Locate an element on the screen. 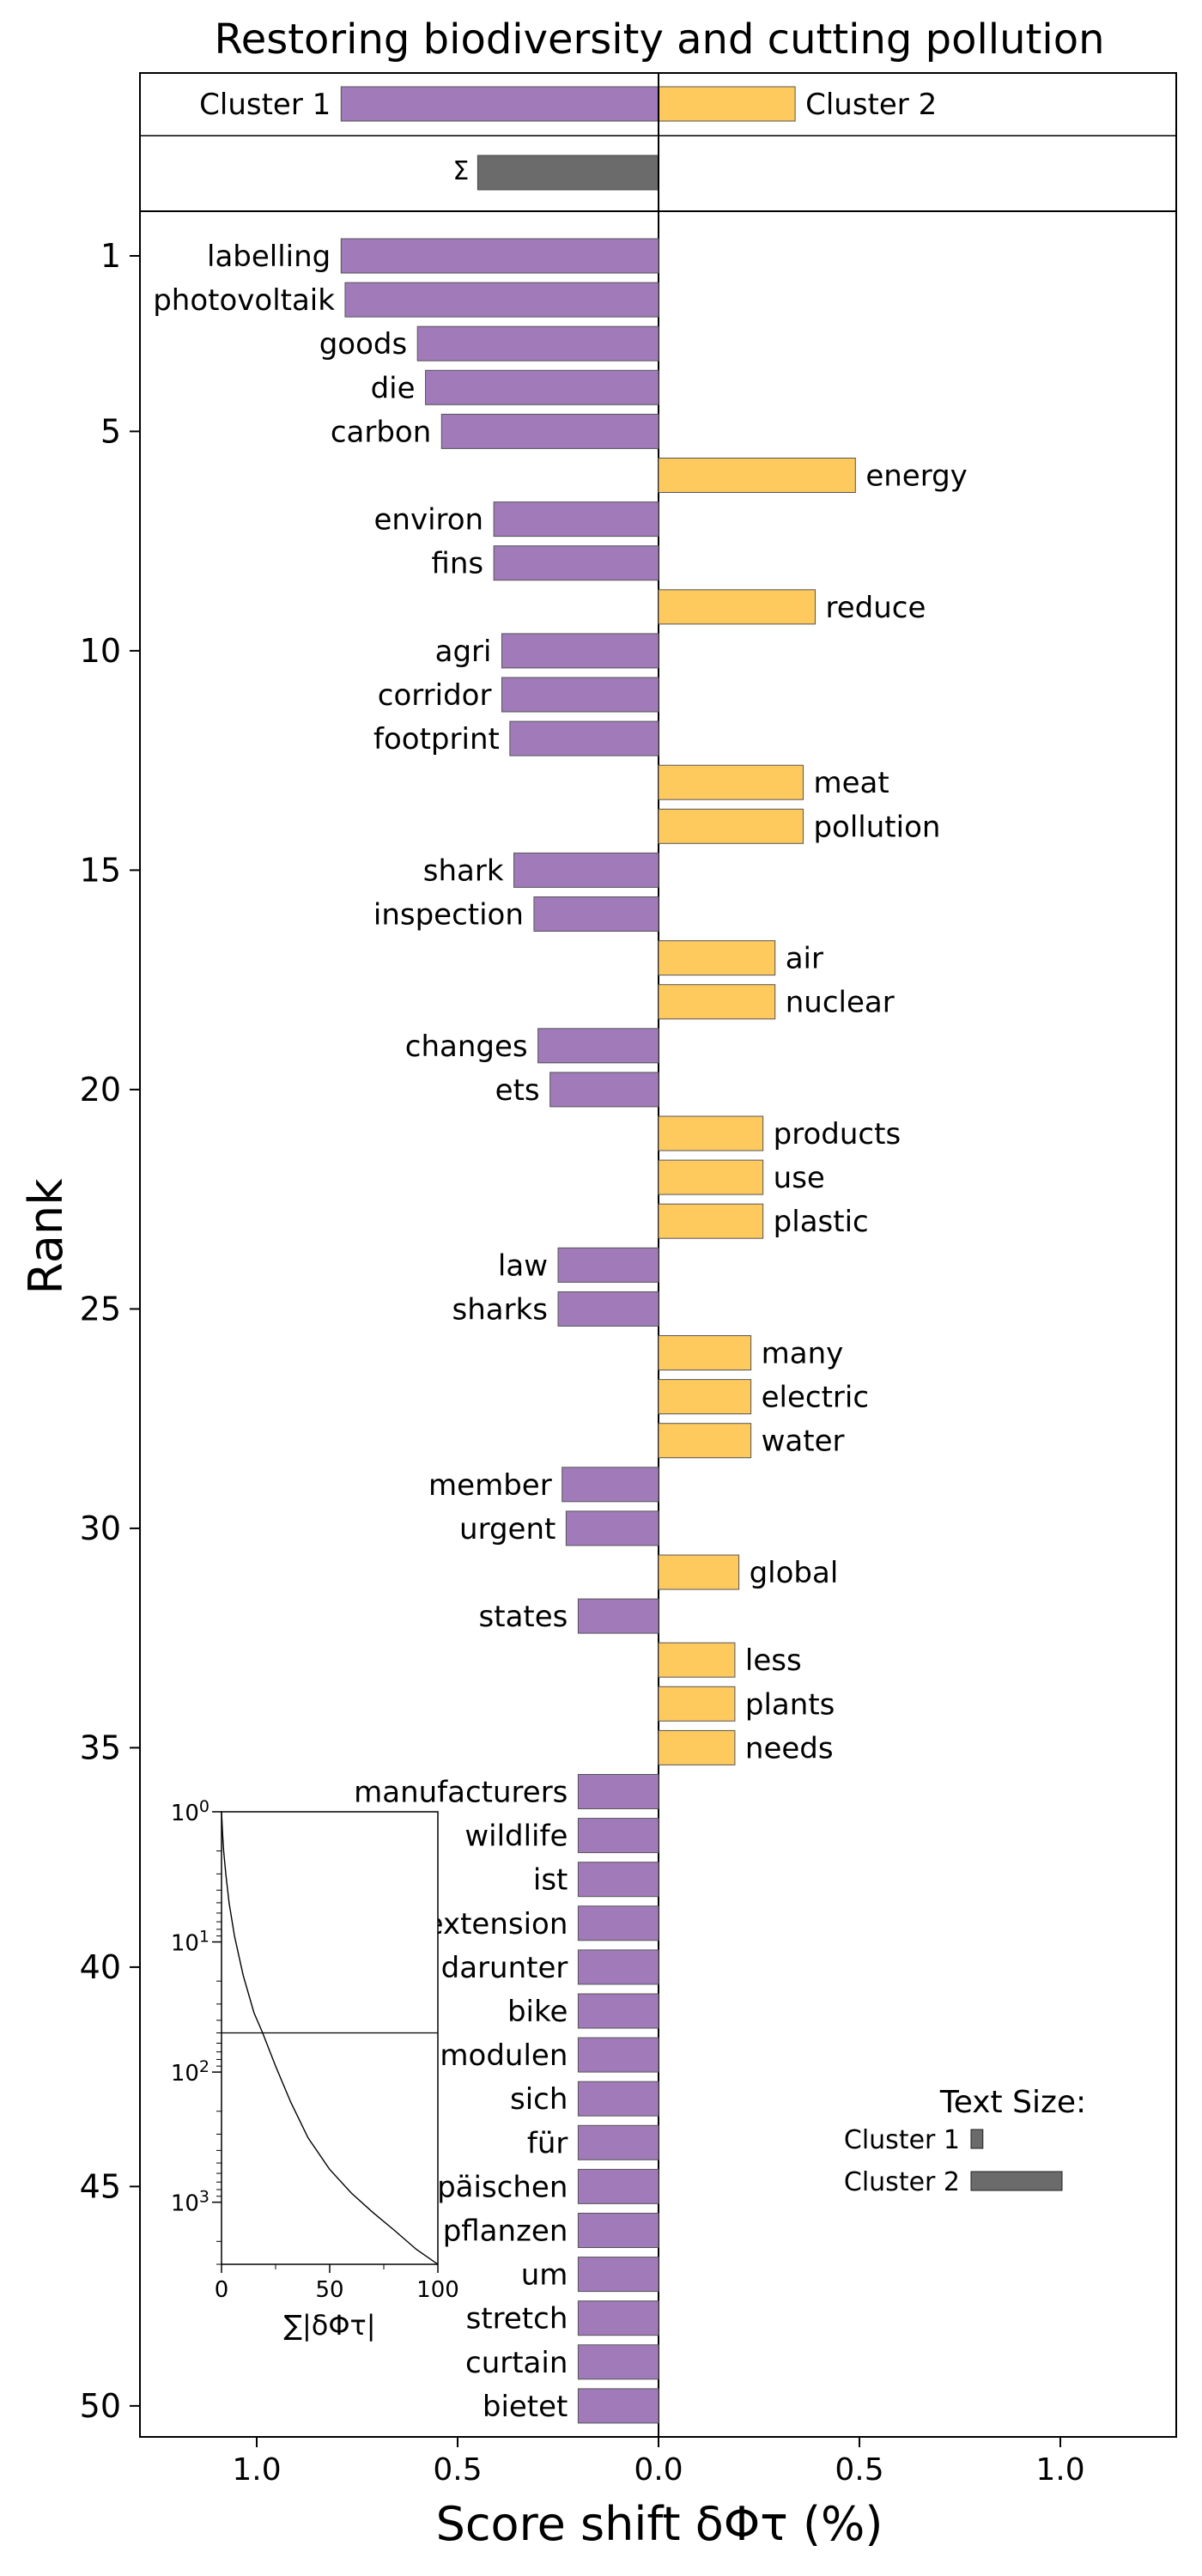  x-tick-label-0: 1.0 is located at coordinates (256, 2470).